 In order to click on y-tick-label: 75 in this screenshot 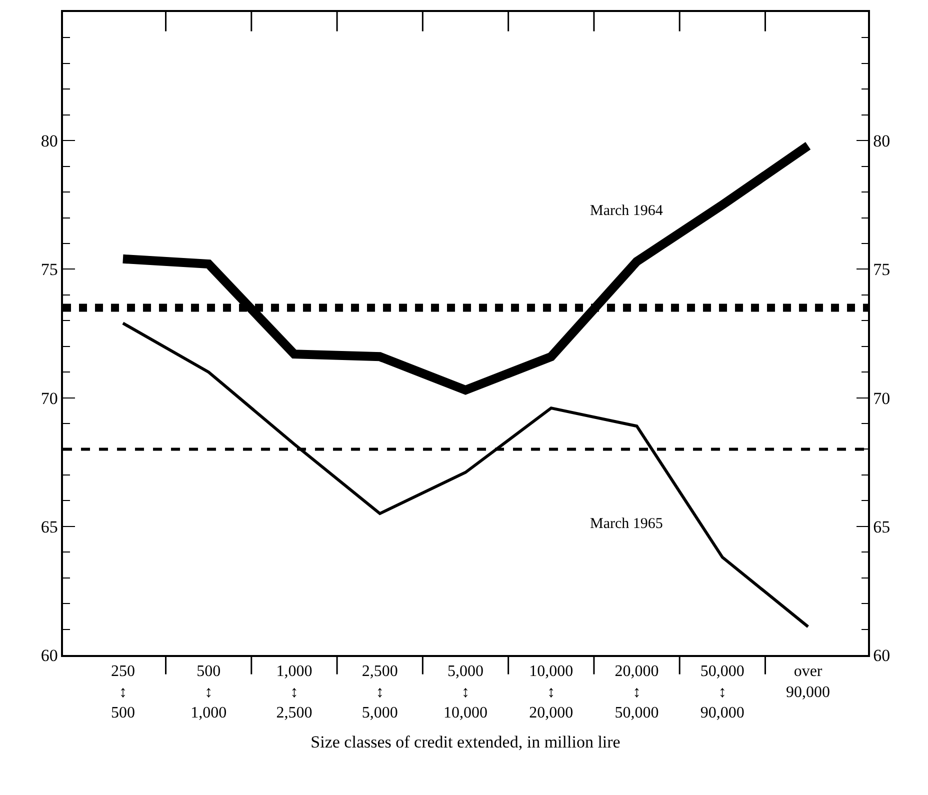, I will do `click(49, 270)`.